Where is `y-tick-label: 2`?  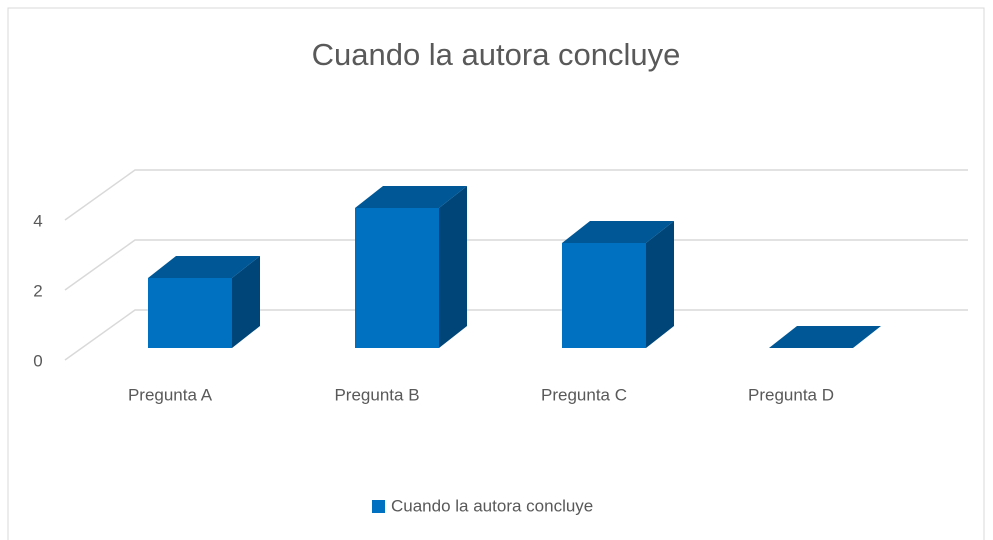
y-tick-label: 2 is located at coordinates (37, 290).